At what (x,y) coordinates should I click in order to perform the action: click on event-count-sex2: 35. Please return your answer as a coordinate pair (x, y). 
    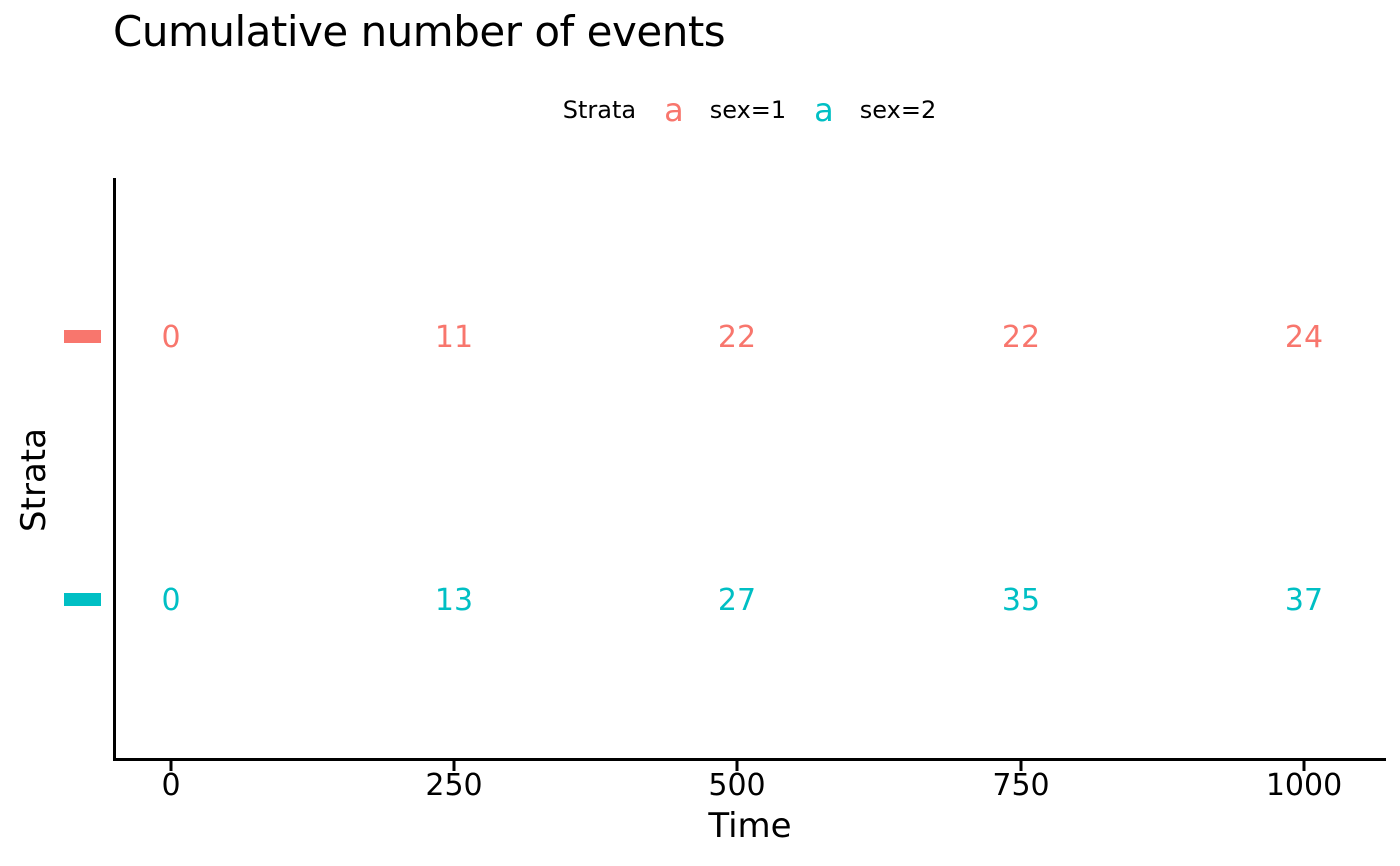
    Looking at the image, I should click on (1021, 600).